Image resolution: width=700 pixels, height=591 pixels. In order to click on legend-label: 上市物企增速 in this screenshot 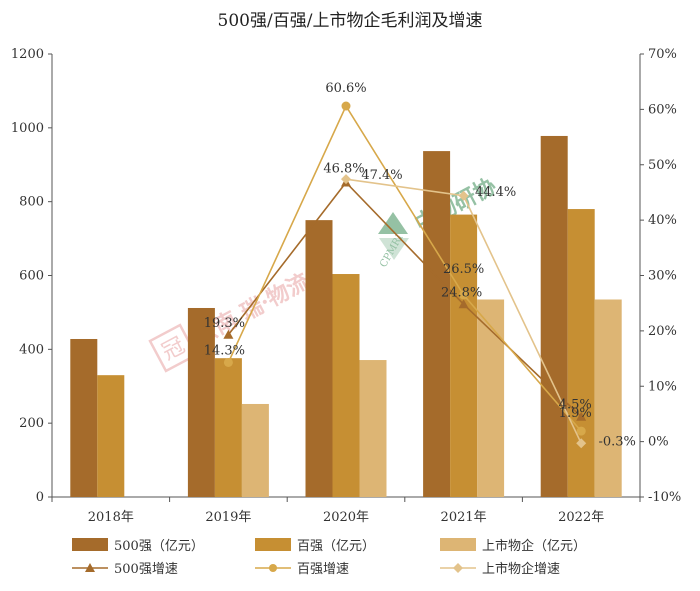, I will do `click(521, 569)`.